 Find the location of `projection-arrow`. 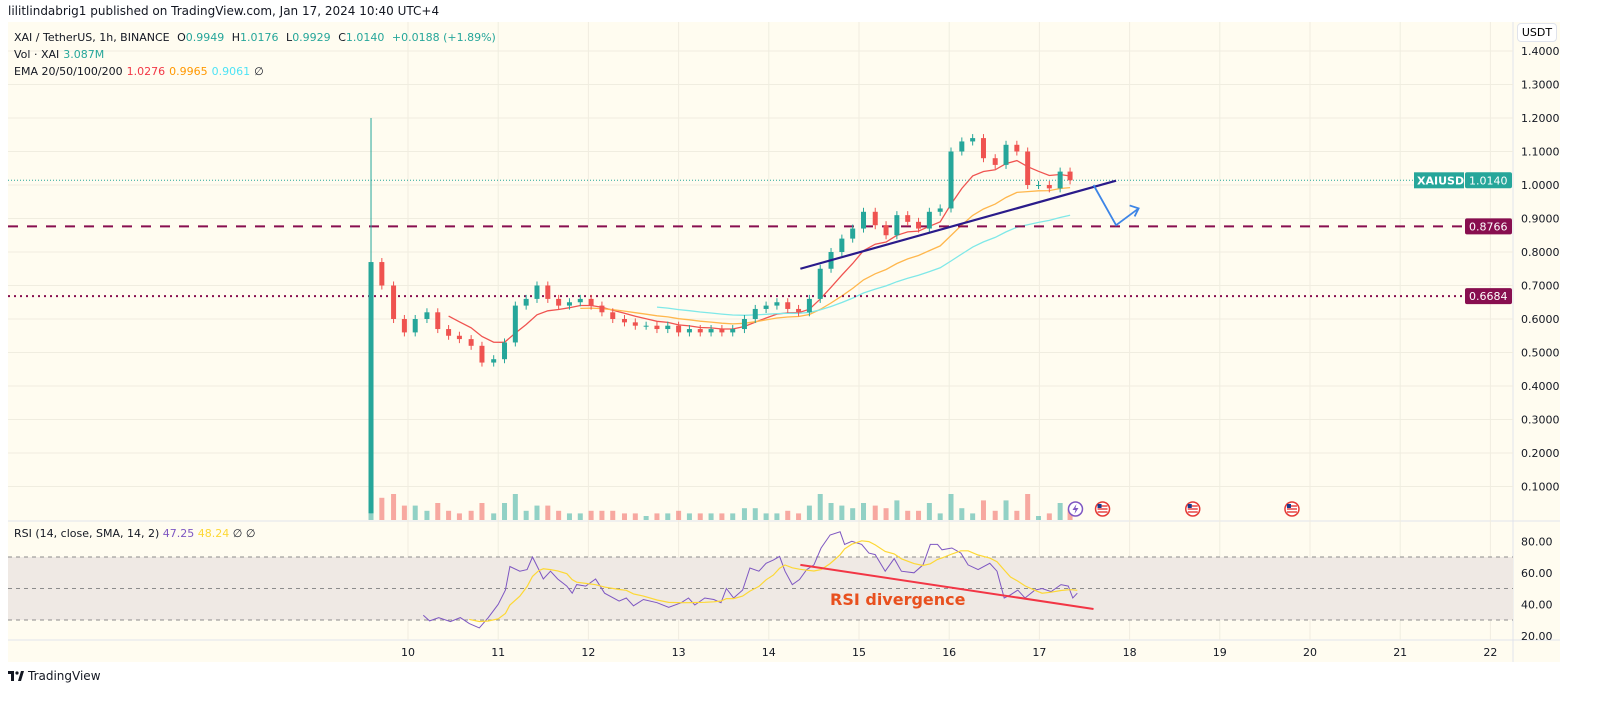

projection-arrow is located at coordinates (1116, 205).